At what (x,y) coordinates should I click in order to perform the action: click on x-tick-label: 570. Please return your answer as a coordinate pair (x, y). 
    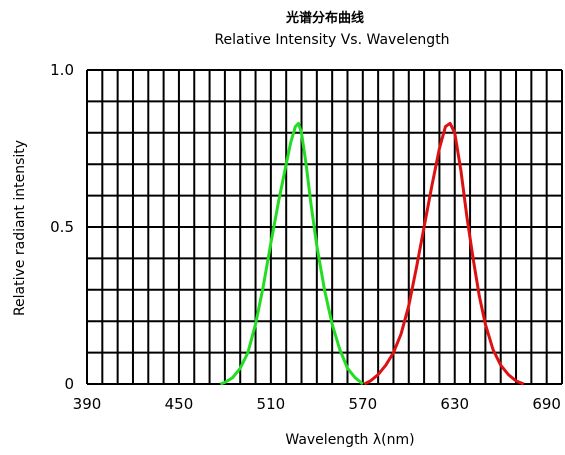
    Looking at the image, I should click on (362, 404).